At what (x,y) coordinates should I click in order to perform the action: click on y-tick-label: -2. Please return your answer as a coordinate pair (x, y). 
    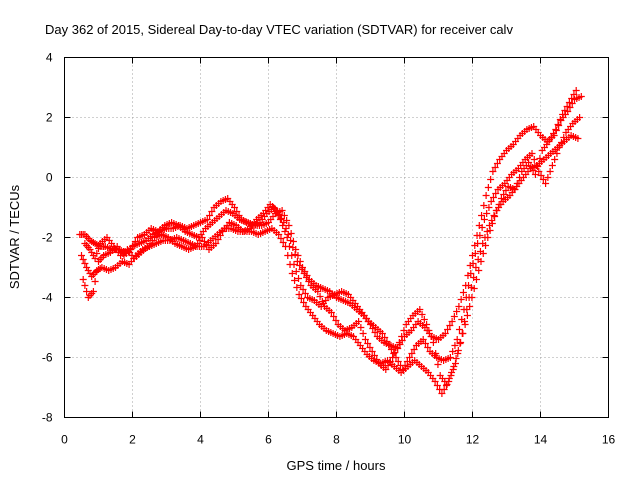
    Looking at the image, I should click on (47, 238).